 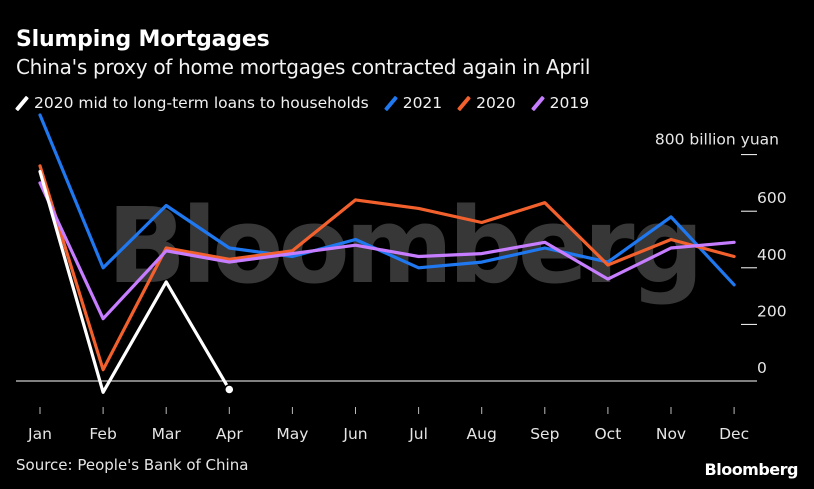 I want to click on bloomberg-logo: Bloomberg, so click(x=751, y=469).